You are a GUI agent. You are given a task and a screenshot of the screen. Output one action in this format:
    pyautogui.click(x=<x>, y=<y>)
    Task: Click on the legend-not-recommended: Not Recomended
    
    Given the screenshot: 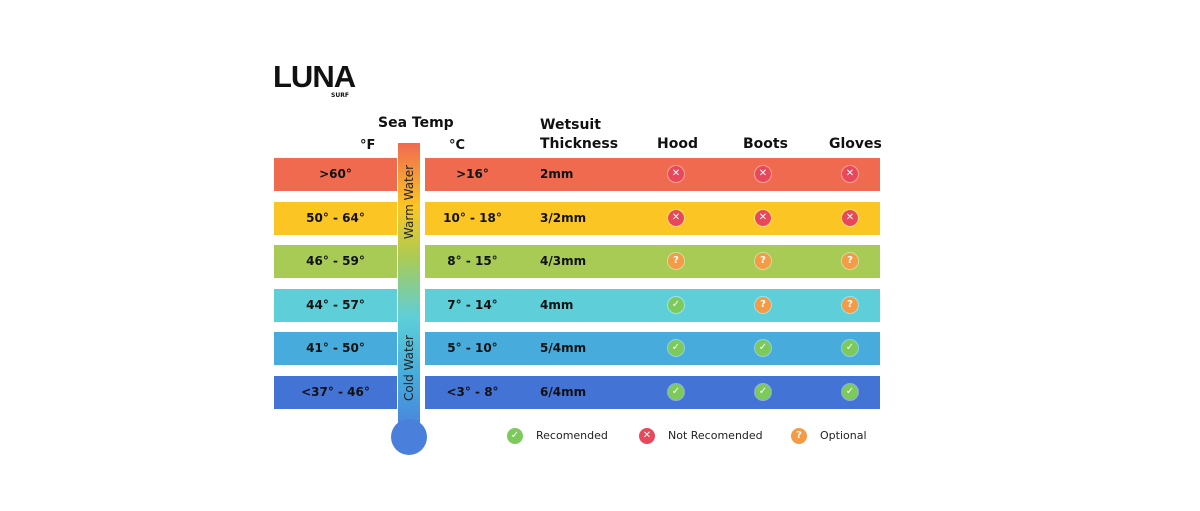 What is the action you would take?
    pyautogui.click(x=715, y=435)
    